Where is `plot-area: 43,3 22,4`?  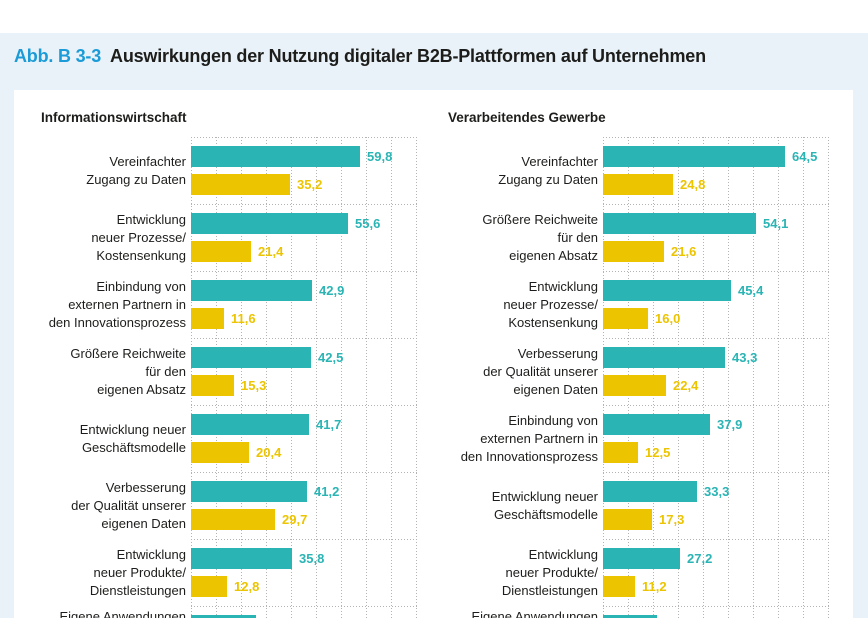 plot-area: 43,3 22,4 is located at coordinates (716, 371).